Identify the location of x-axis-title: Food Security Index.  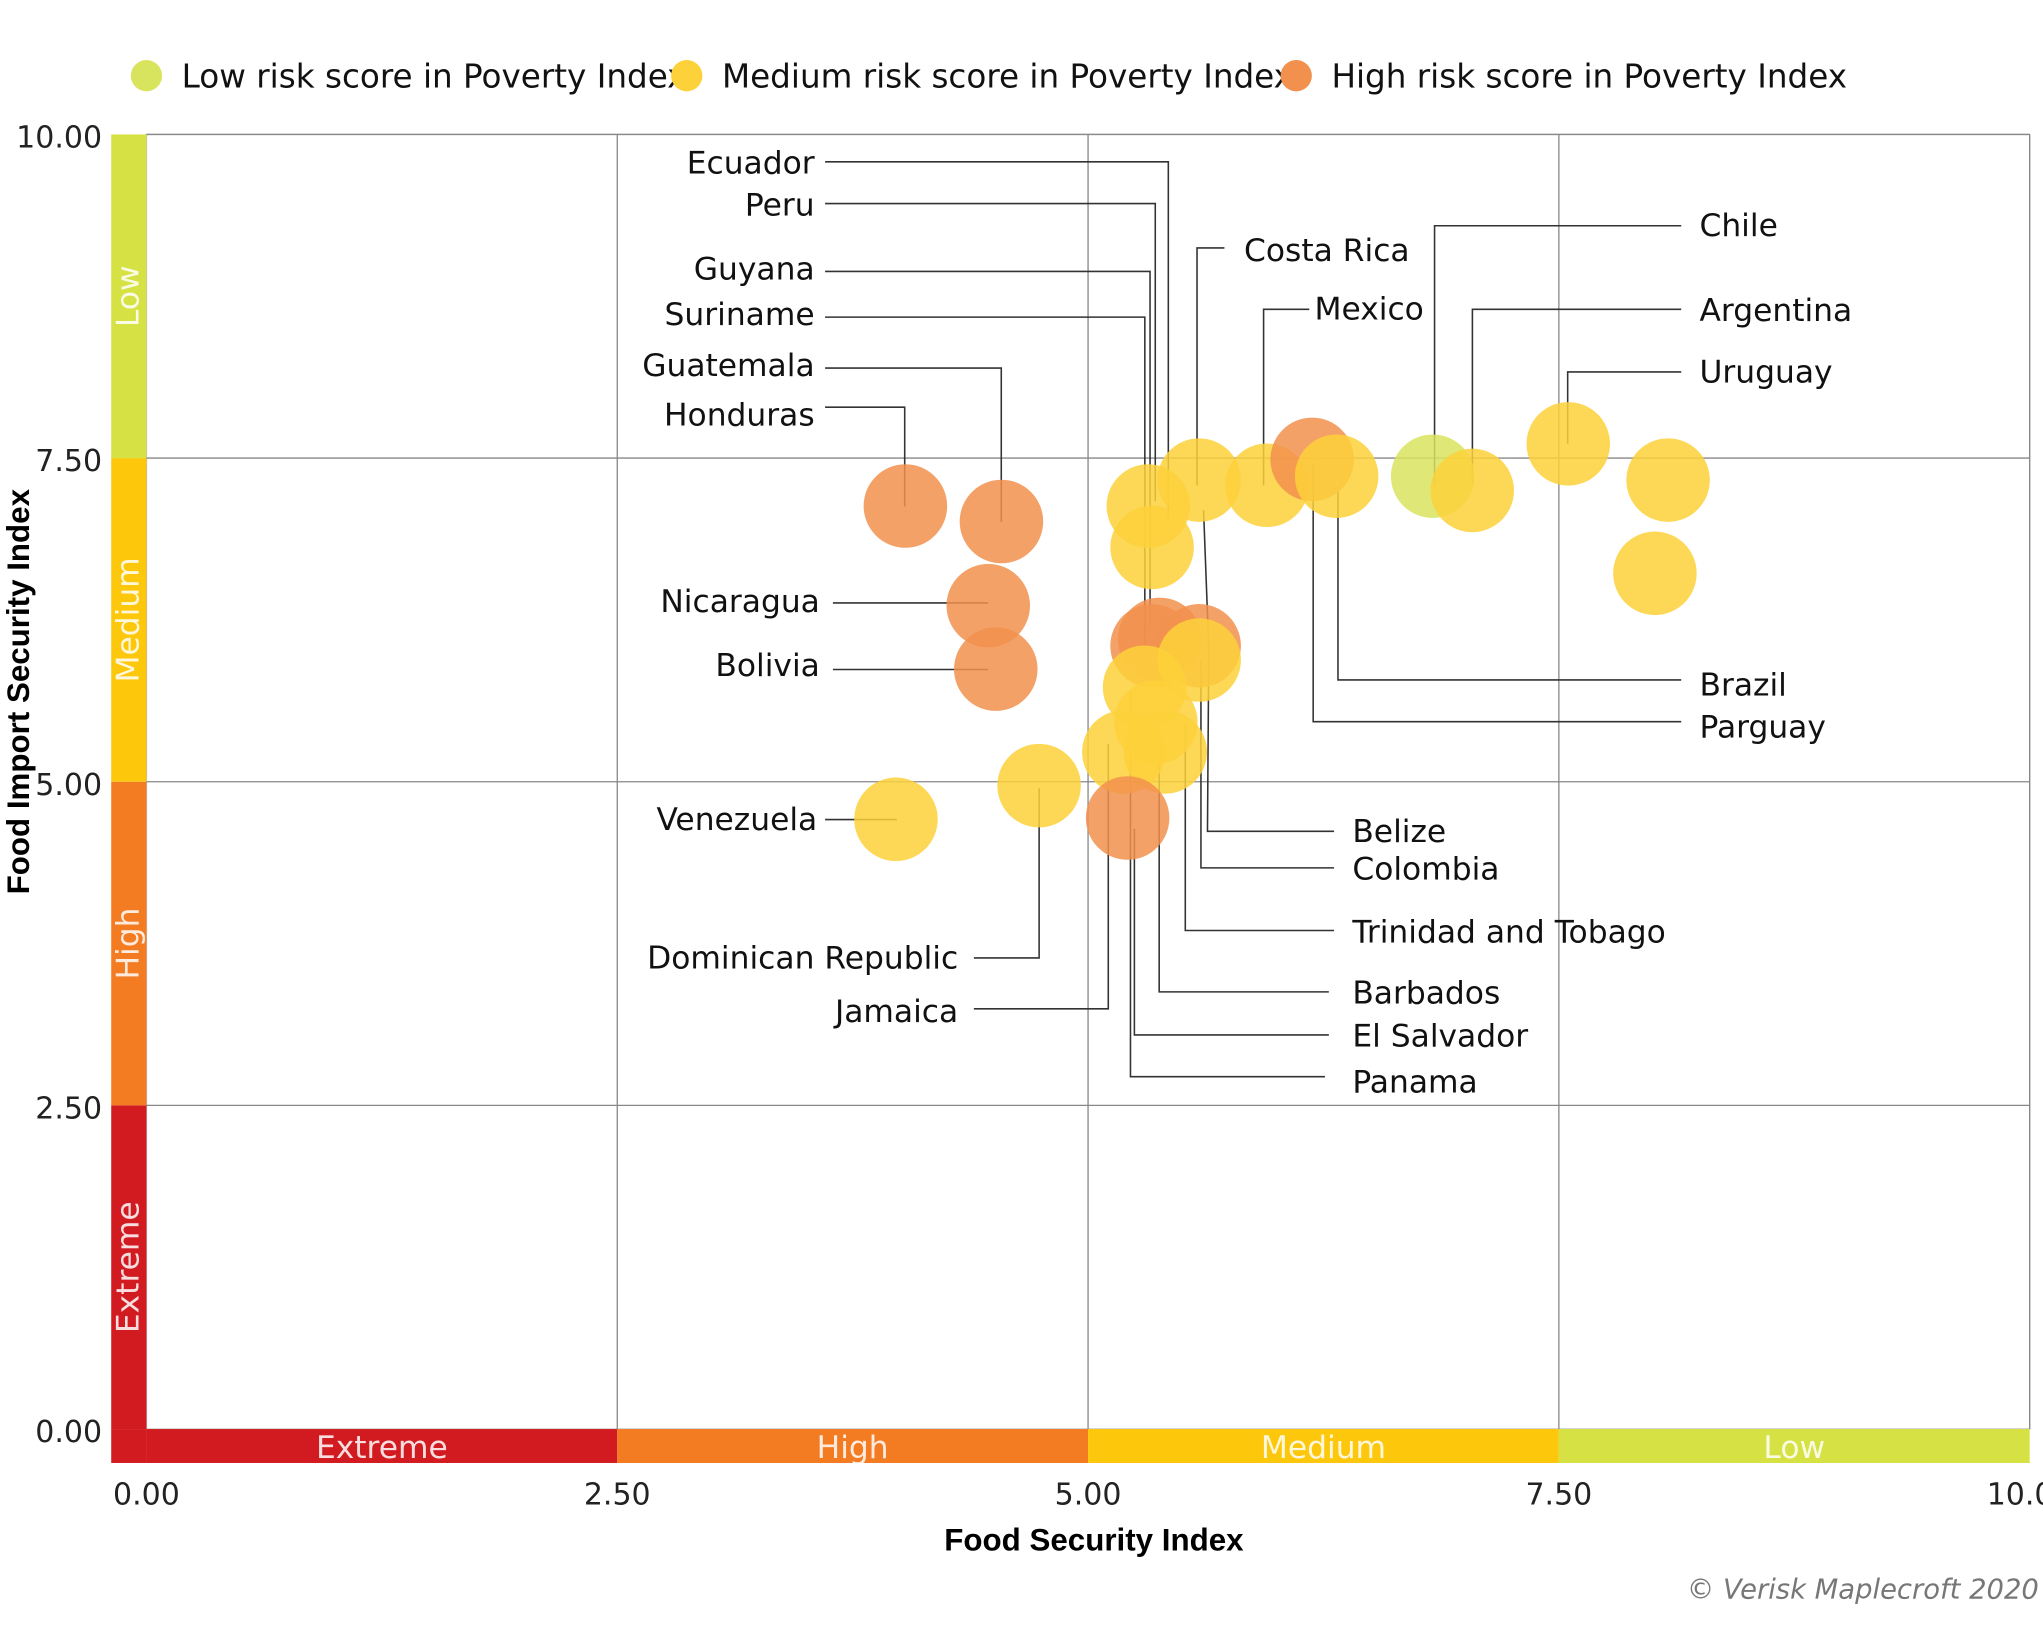
(1094, 1539).